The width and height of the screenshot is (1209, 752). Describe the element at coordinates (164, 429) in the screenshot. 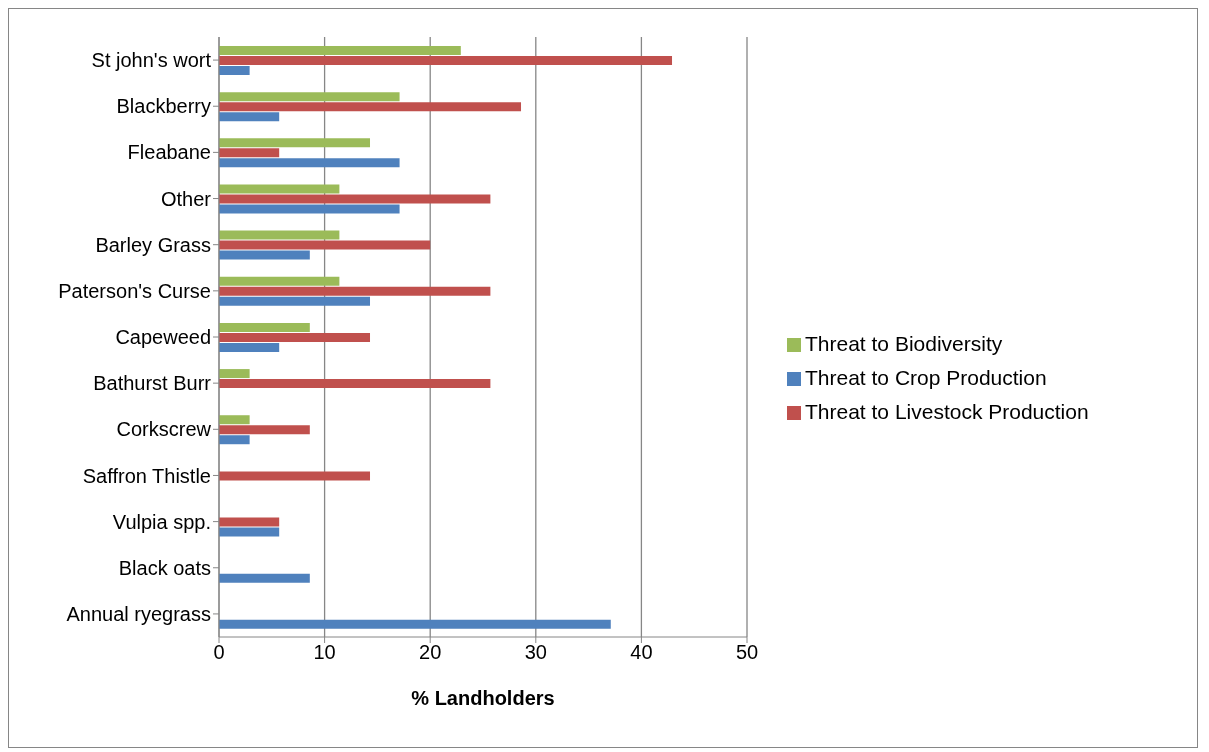

I see `y-tick-label: Corkscrew` at that location.